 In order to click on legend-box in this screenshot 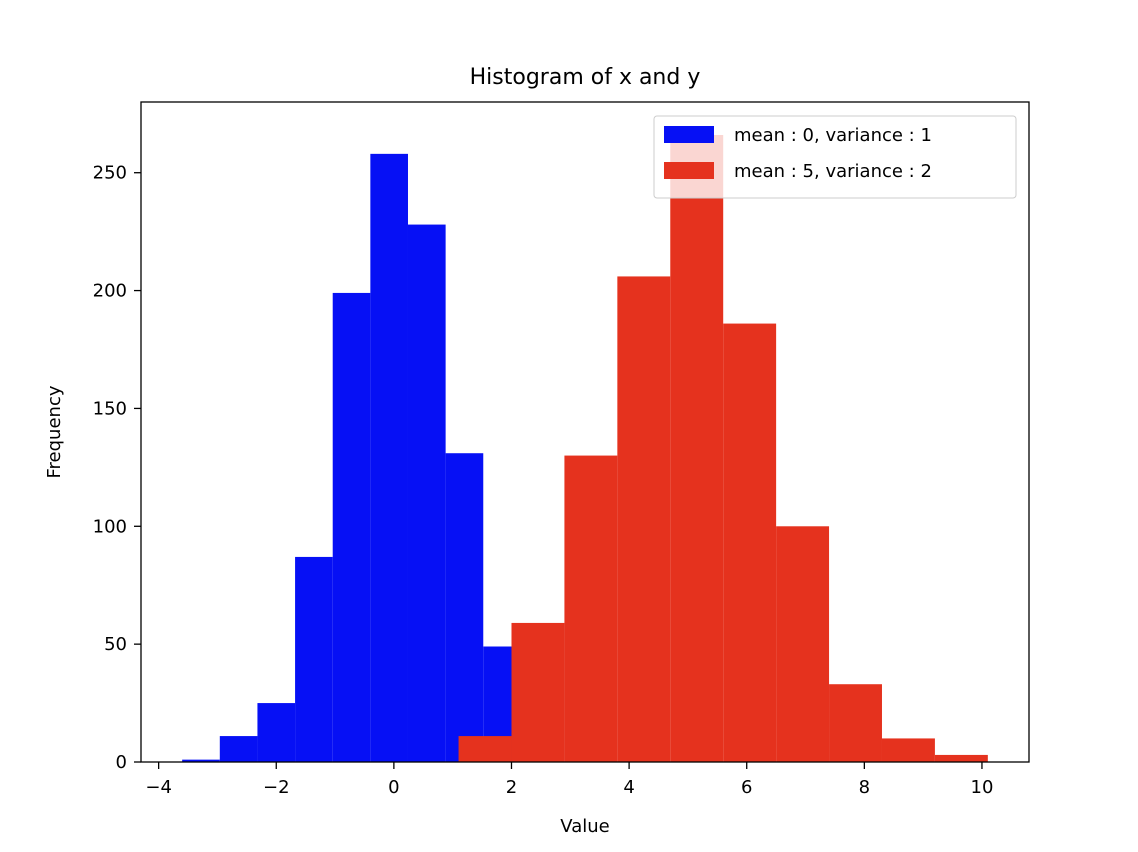, I will do `click(835, 157)`.